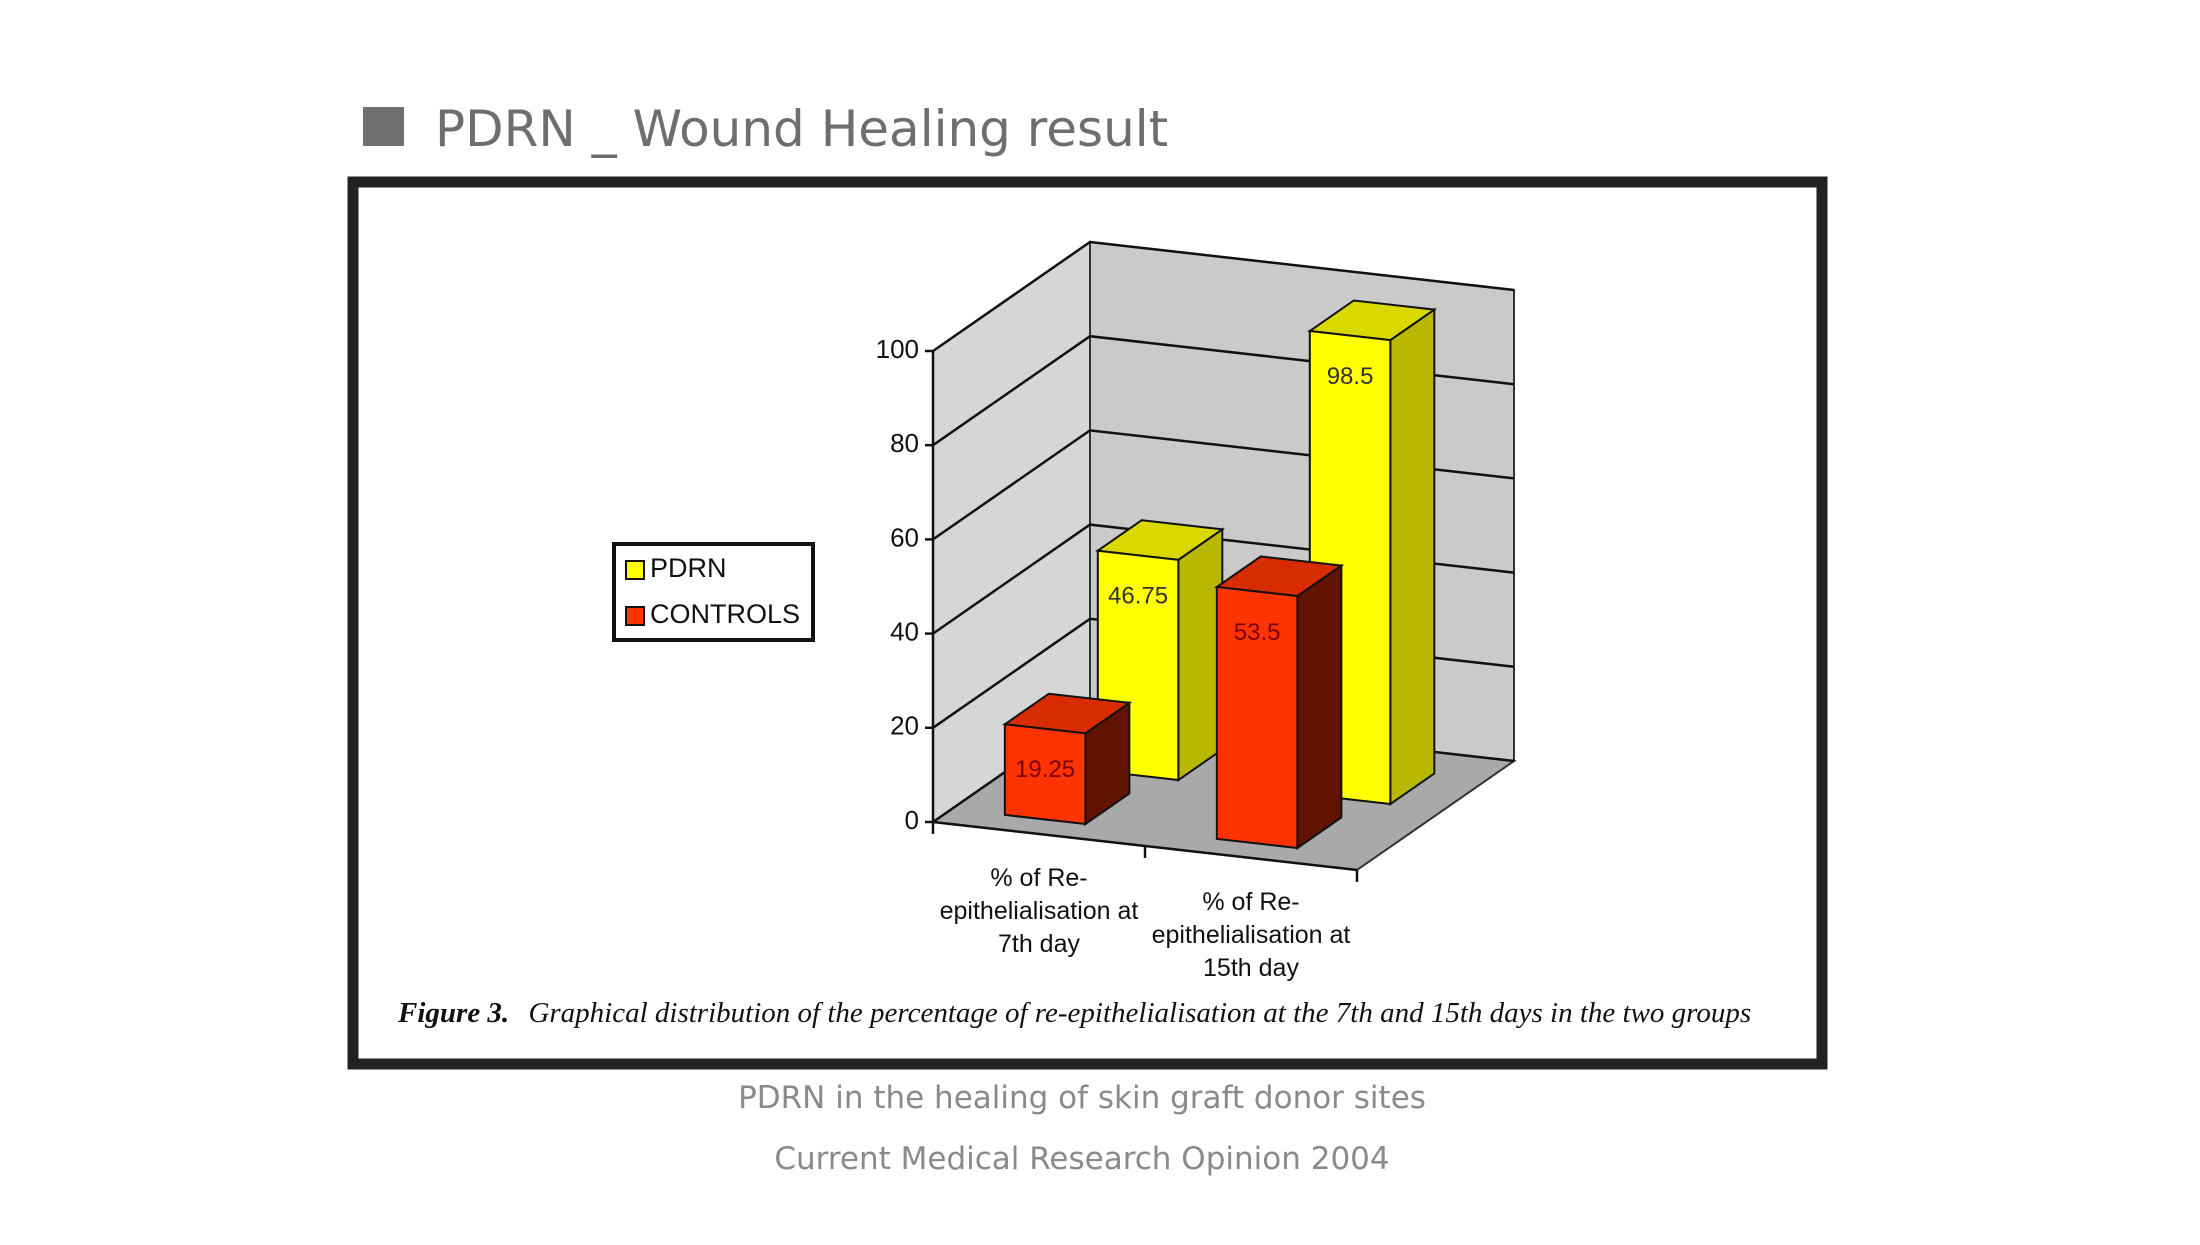 This screenshot has height=1245, width=2200. Describe the element at coordinates (383, 126) in the screenshot. I see `title-bullet` at that location.